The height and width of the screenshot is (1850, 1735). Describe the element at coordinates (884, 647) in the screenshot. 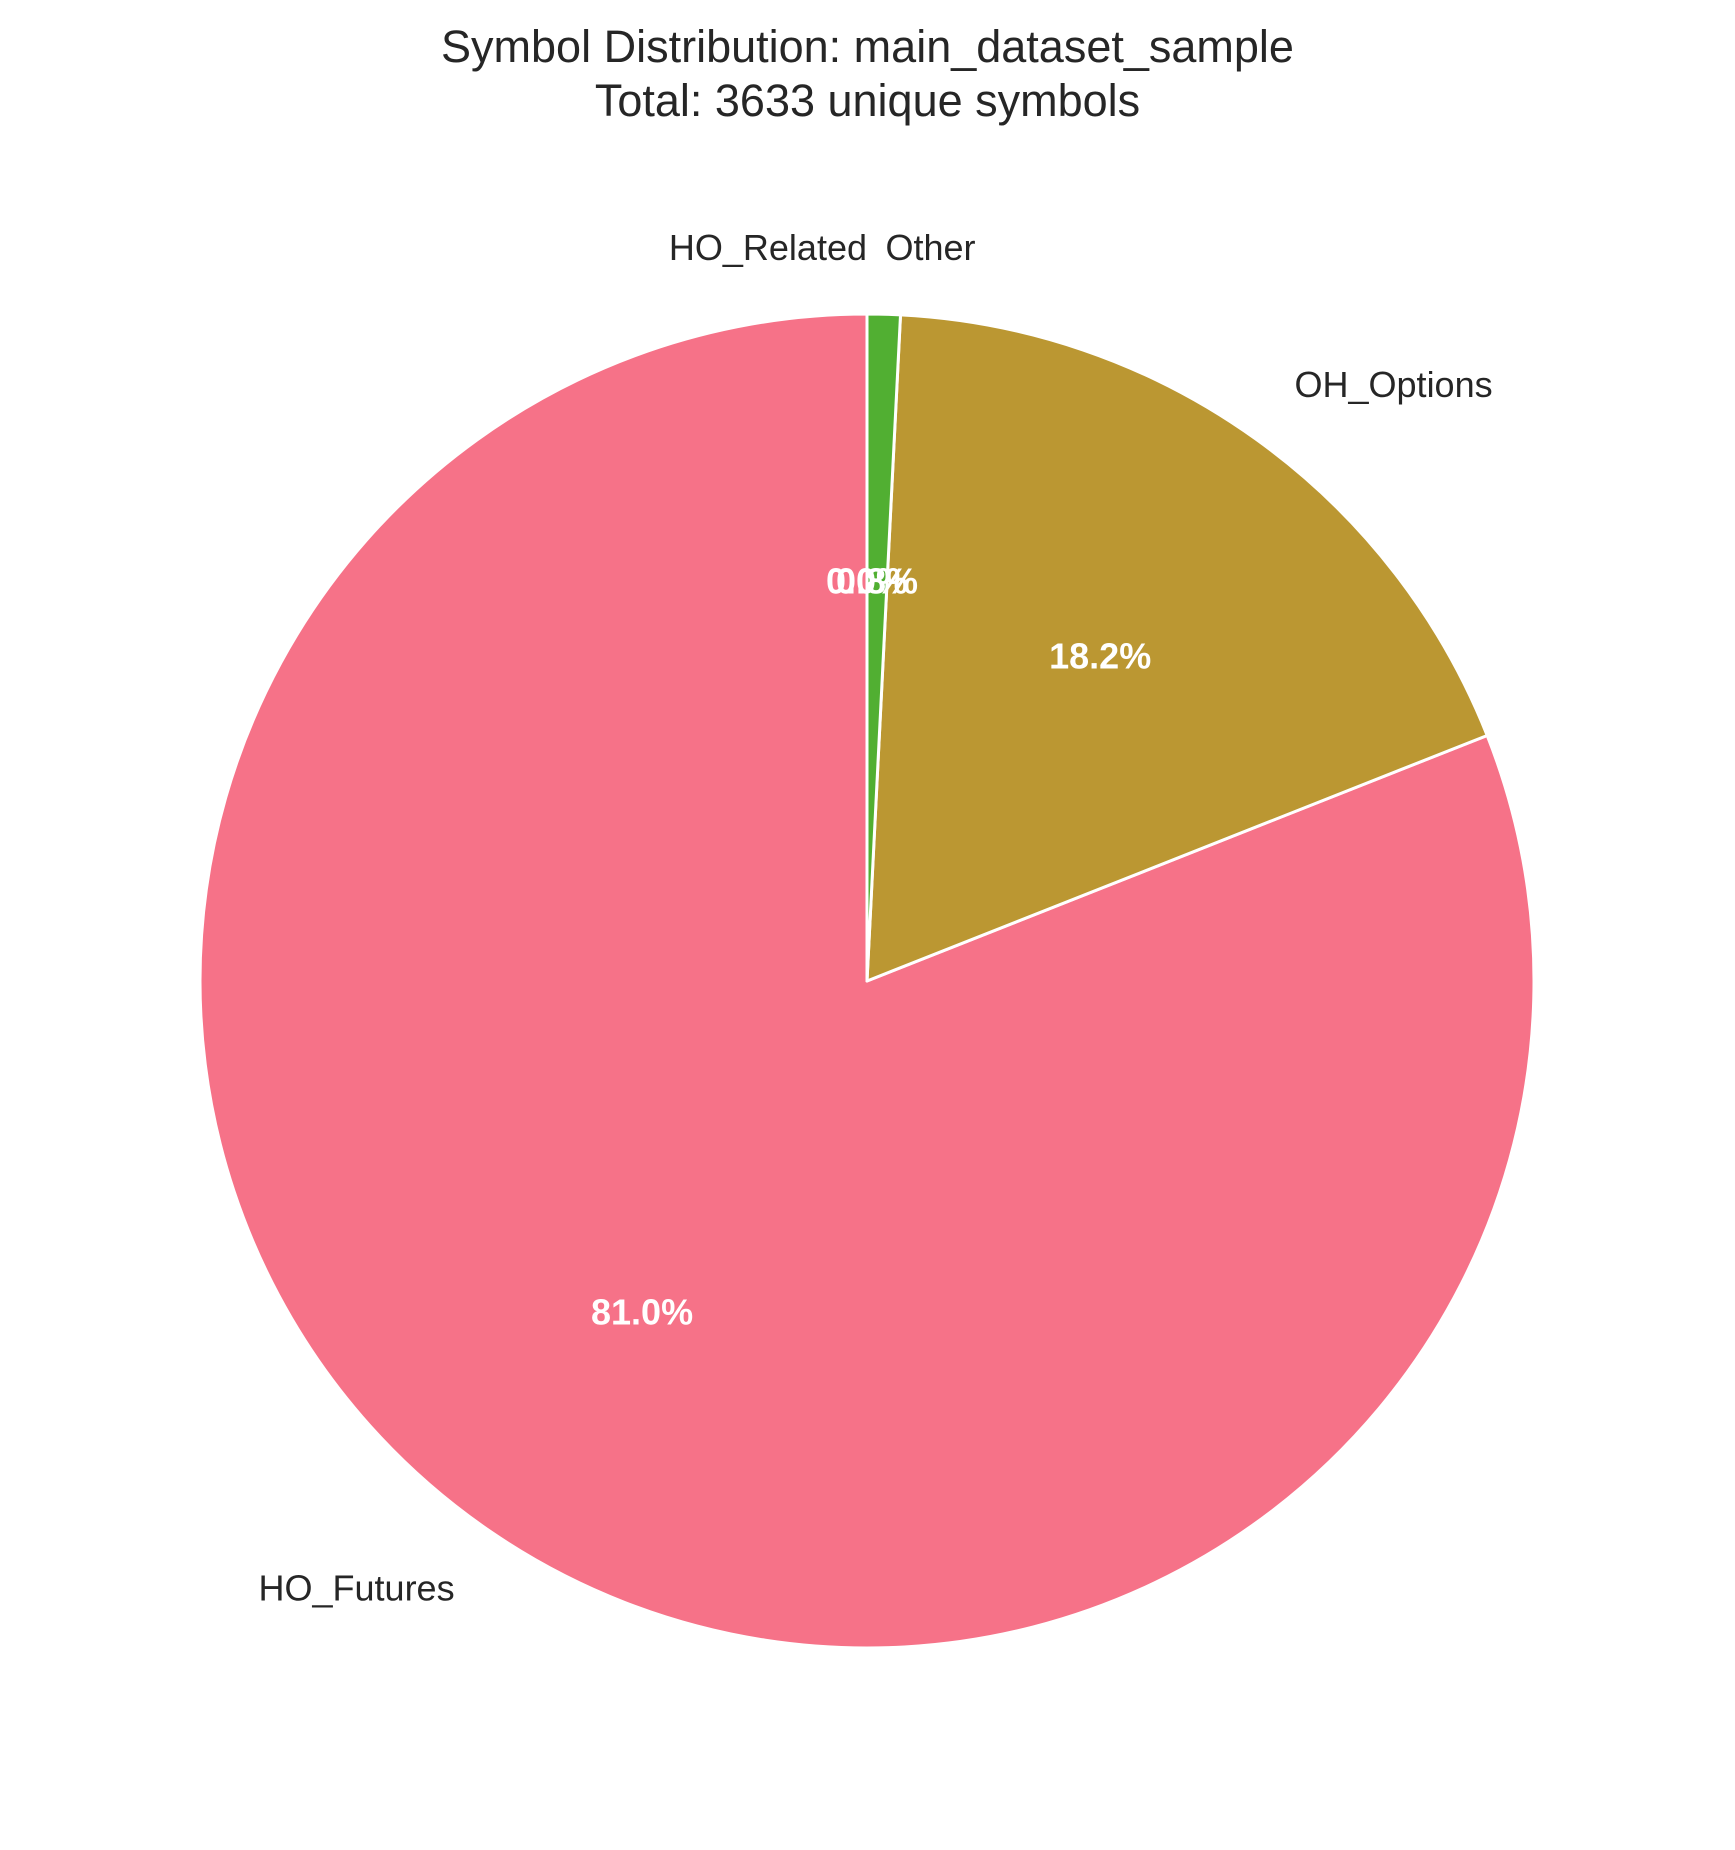

I see `pie-slice-other` at that location.